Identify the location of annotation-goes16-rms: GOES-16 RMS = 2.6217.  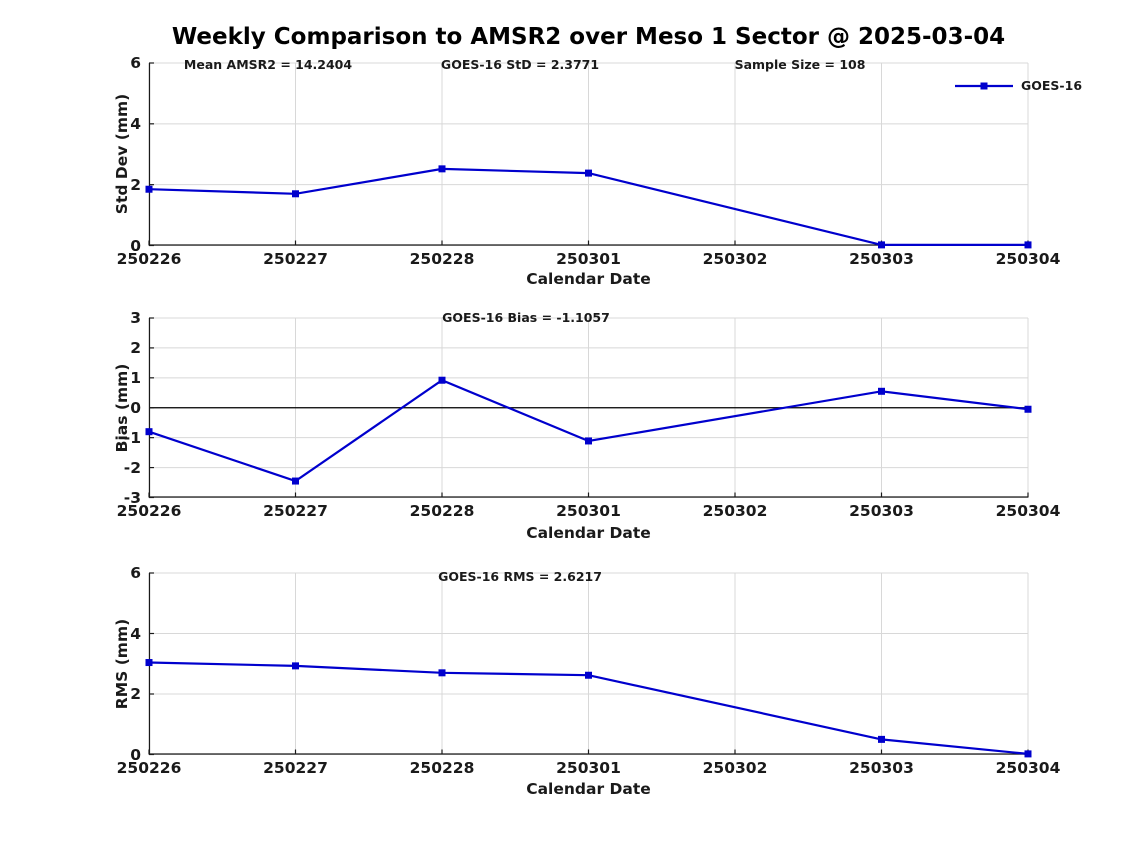
(520, 576).